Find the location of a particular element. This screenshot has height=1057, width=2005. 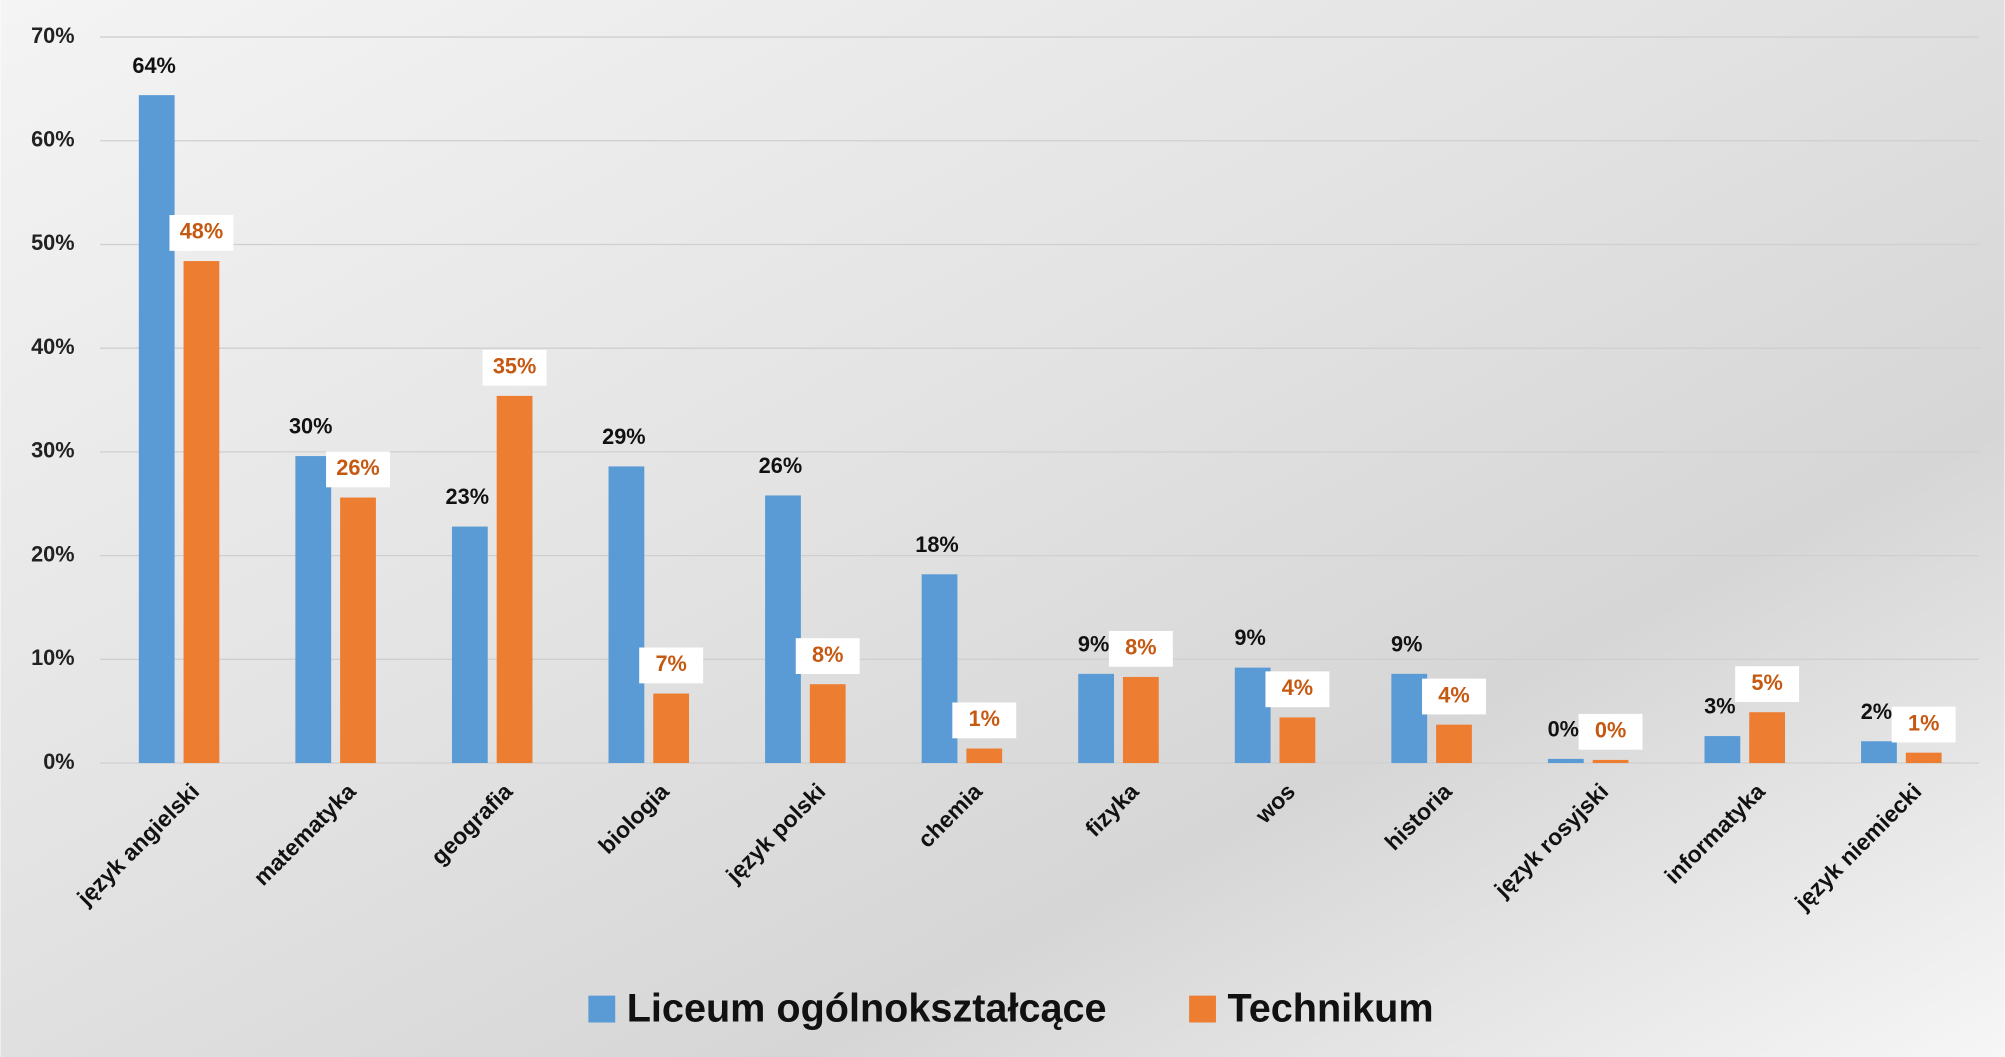

value-label: 23% is located at coordinates (467, 496).